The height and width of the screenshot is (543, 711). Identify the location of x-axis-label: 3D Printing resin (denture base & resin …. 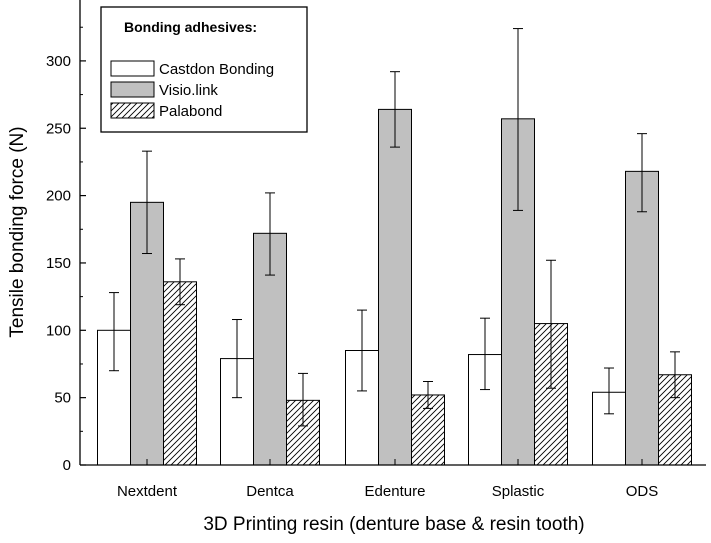
(393, 524).